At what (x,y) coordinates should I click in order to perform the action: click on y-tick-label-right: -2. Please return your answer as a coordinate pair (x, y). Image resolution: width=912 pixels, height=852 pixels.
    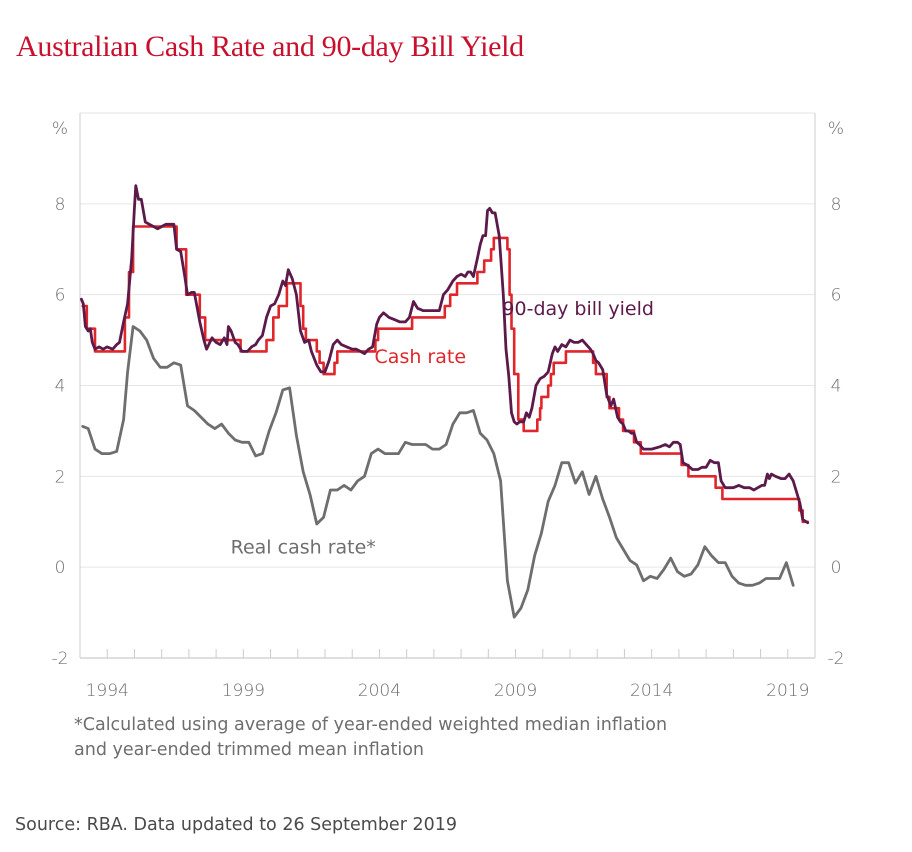
    Looking at the image, I should click on (836, 659).